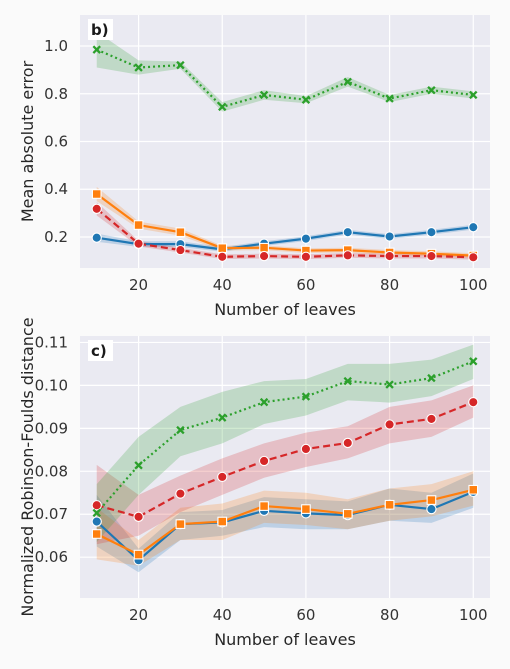 The image size is (510, 669). What do you see at coordinates (51, 385) in the screenshot?
I see `y-tick-label: 0.10` at bounding box center [51, 385].